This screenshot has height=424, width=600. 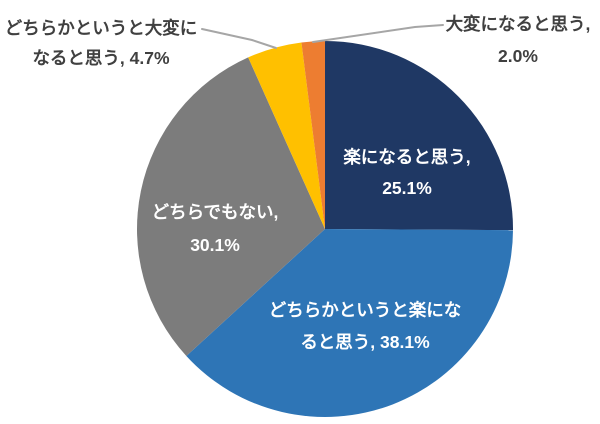 I want to click on leader-line-harder, so click(x=378, y=33).